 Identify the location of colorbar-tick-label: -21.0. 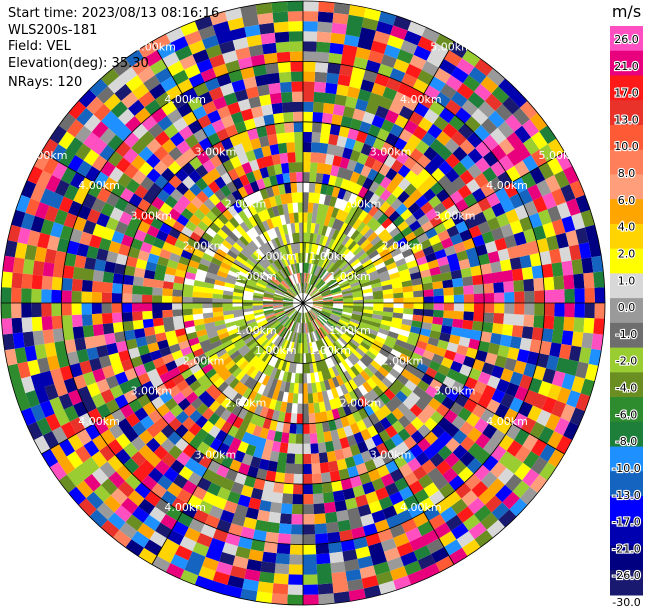
(626, 548).